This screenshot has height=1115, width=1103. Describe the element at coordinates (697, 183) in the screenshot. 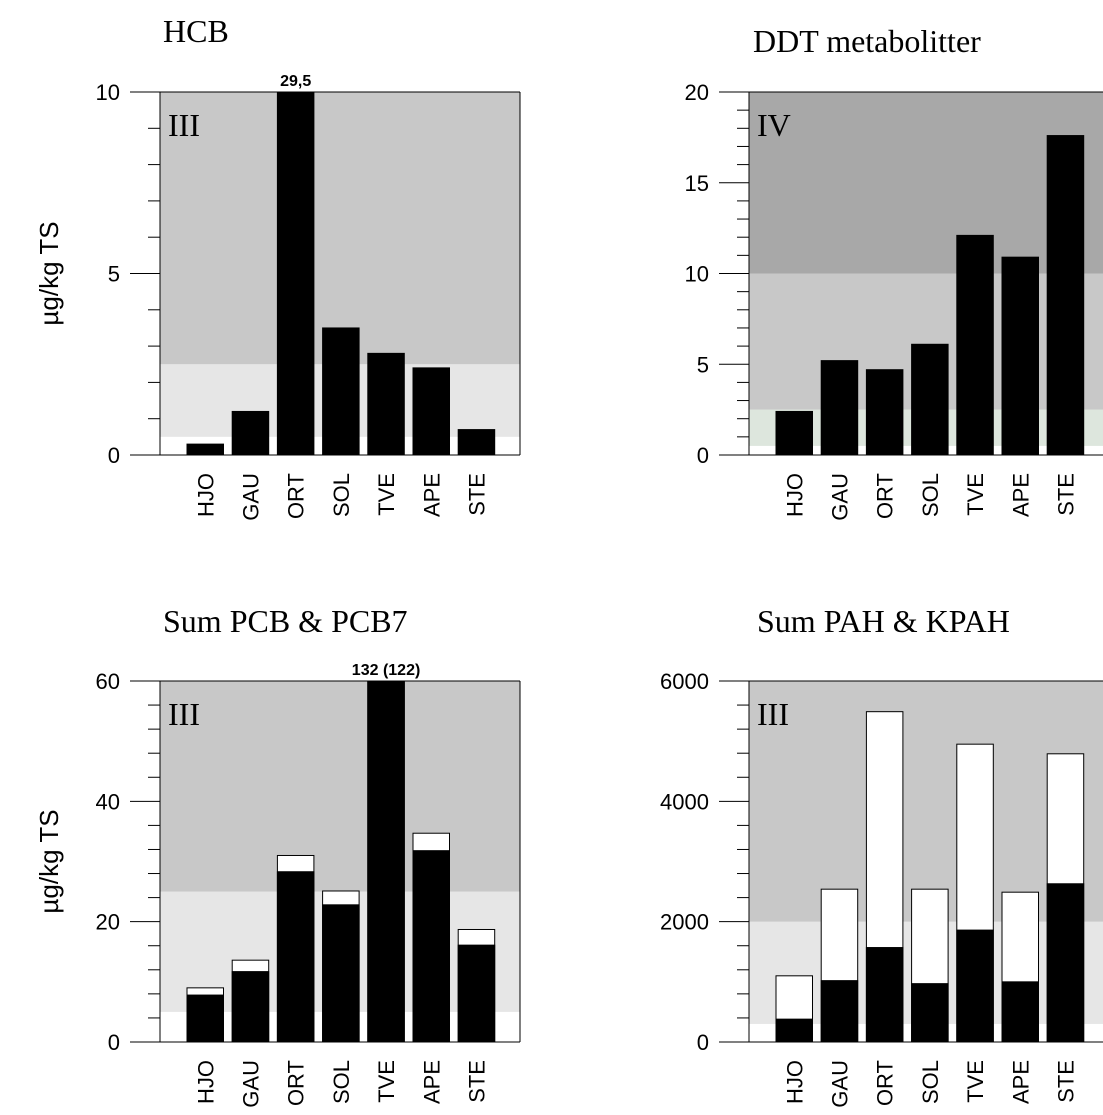

I see `y-tick-label: 15` at that location.